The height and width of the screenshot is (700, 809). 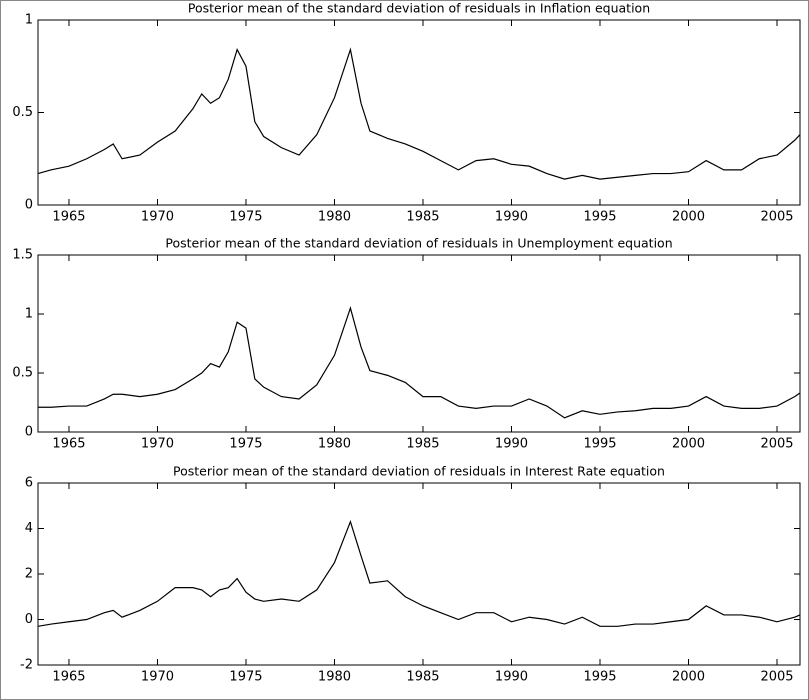 What do you see at coordinates (26, 665) in the screenshot?
I see `y-tick-label: -2` at bounding box center [26, 665].